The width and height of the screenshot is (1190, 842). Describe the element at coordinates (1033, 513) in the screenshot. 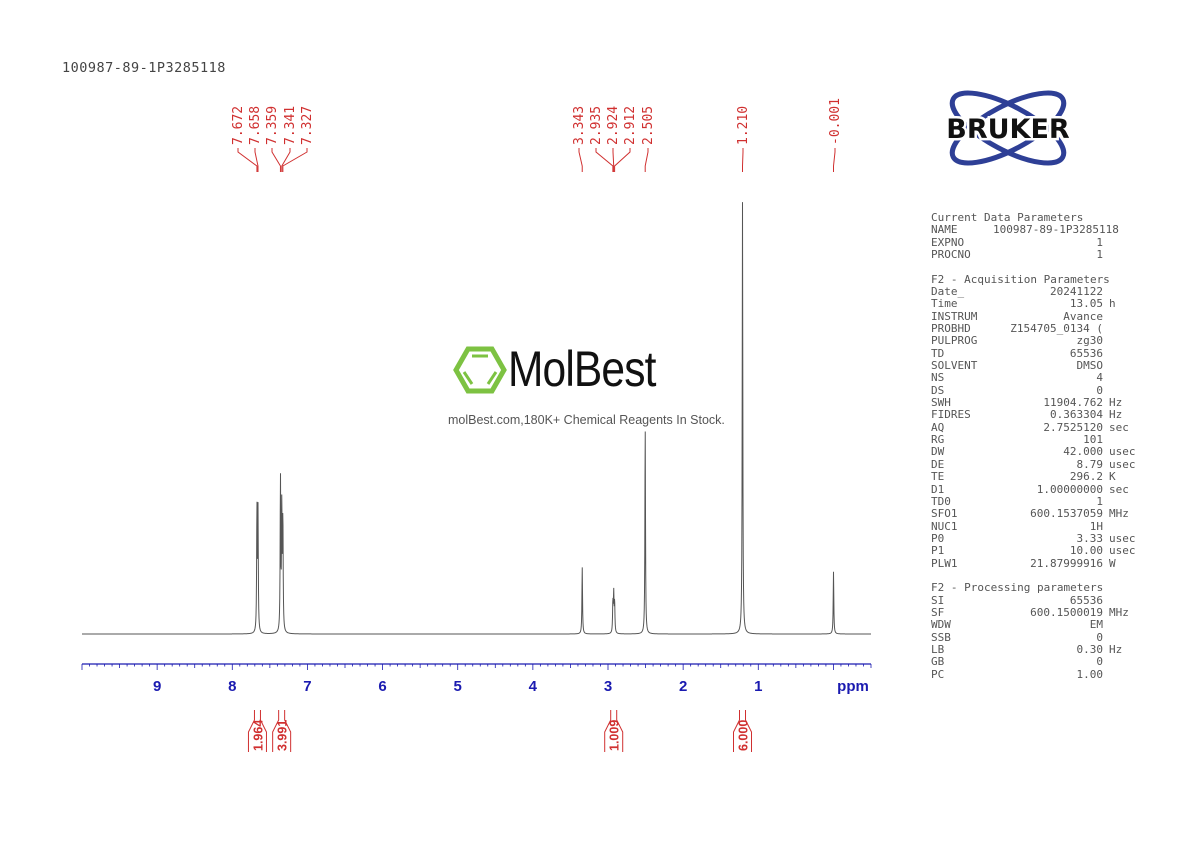

I see `parameter-row: SFO1 600.1537059 MHz` at that location.